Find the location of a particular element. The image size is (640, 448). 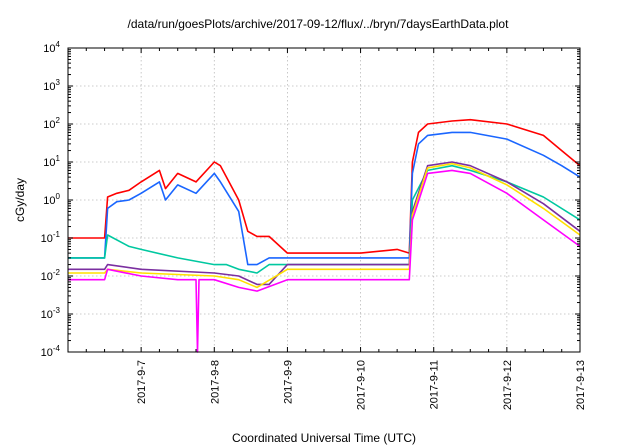

y-tick-label: 10⁻³ is located at coordinates (51, 313).